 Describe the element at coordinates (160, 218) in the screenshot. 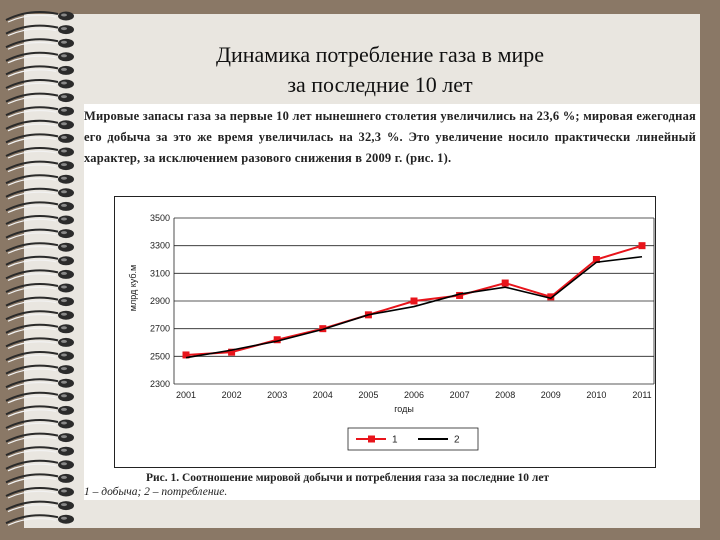

I see `y-tick-label: 3500` at that location.